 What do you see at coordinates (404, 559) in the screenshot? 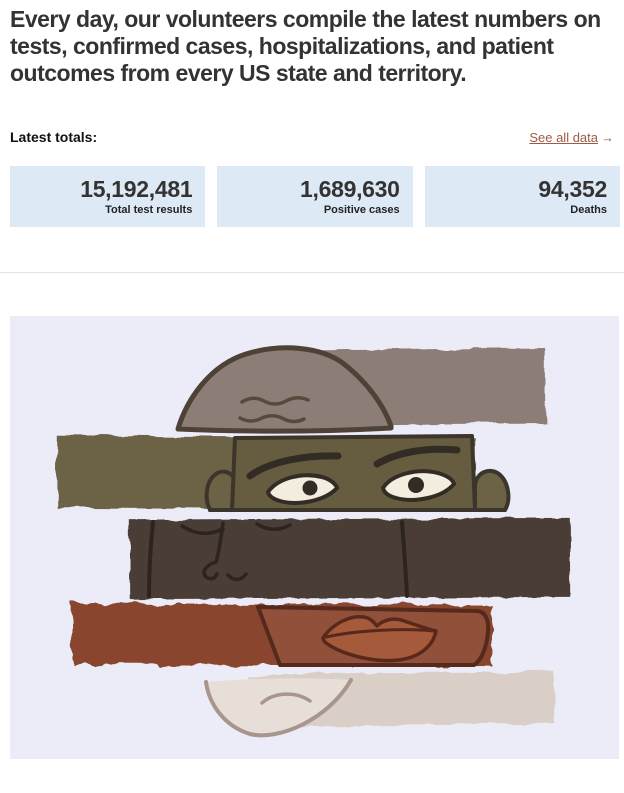
I see `face-right-edge` at bounding box center [404, 559].